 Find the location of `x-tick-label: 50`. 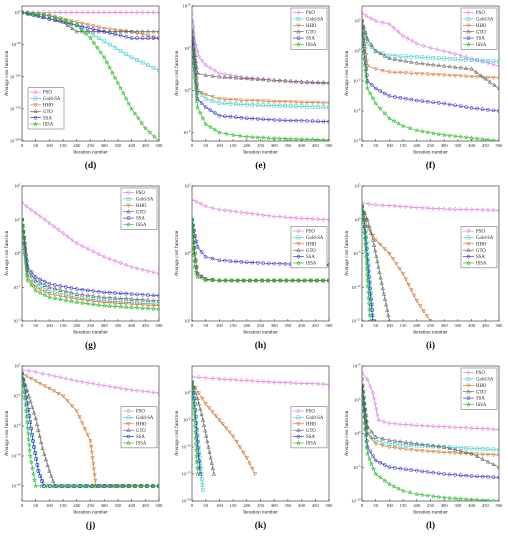

x-tick-label: 50 is located at coordinates (205, 145).